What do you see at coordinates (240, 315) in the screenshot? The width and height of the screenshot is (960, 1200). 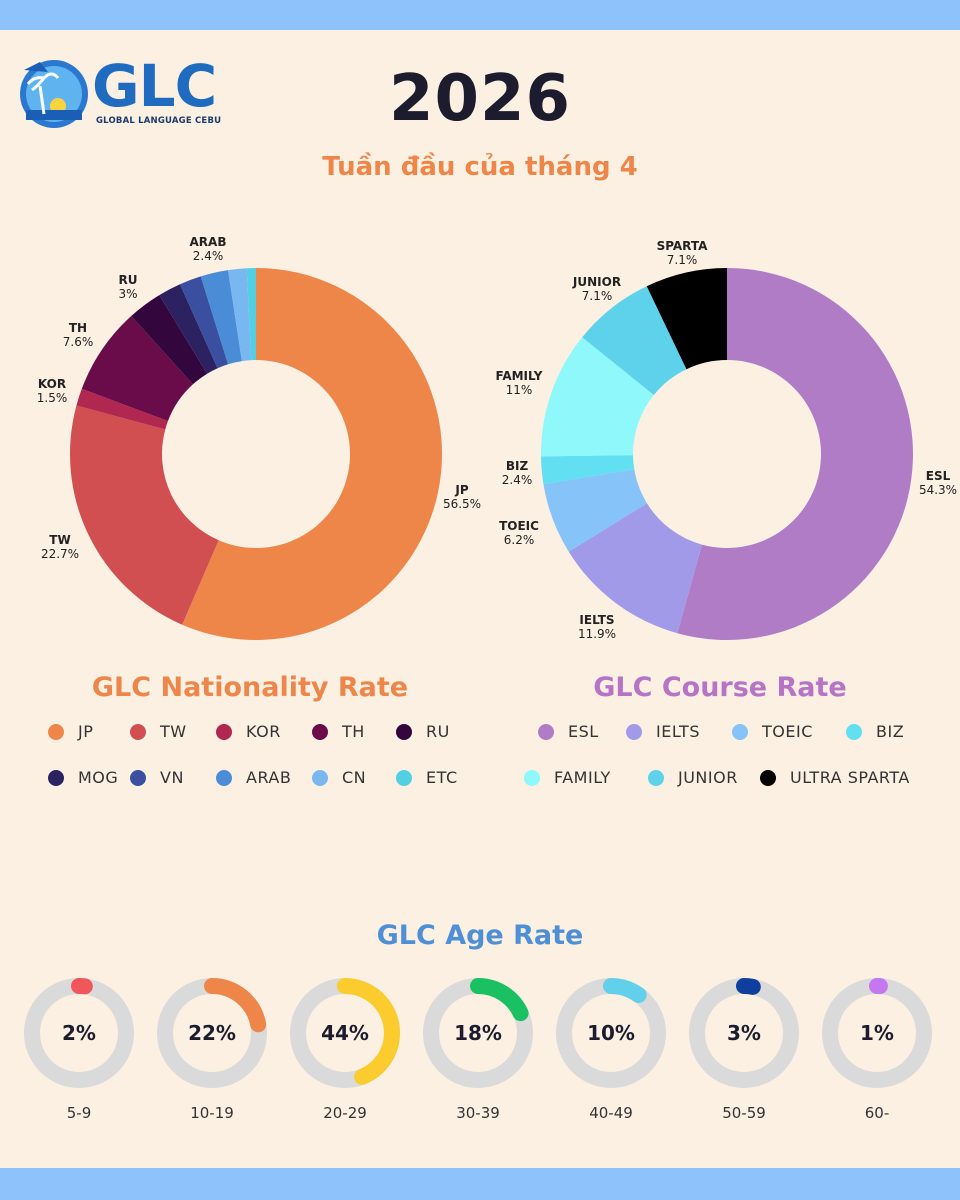 I see `slice-cn` at bounding box center [240, 315].